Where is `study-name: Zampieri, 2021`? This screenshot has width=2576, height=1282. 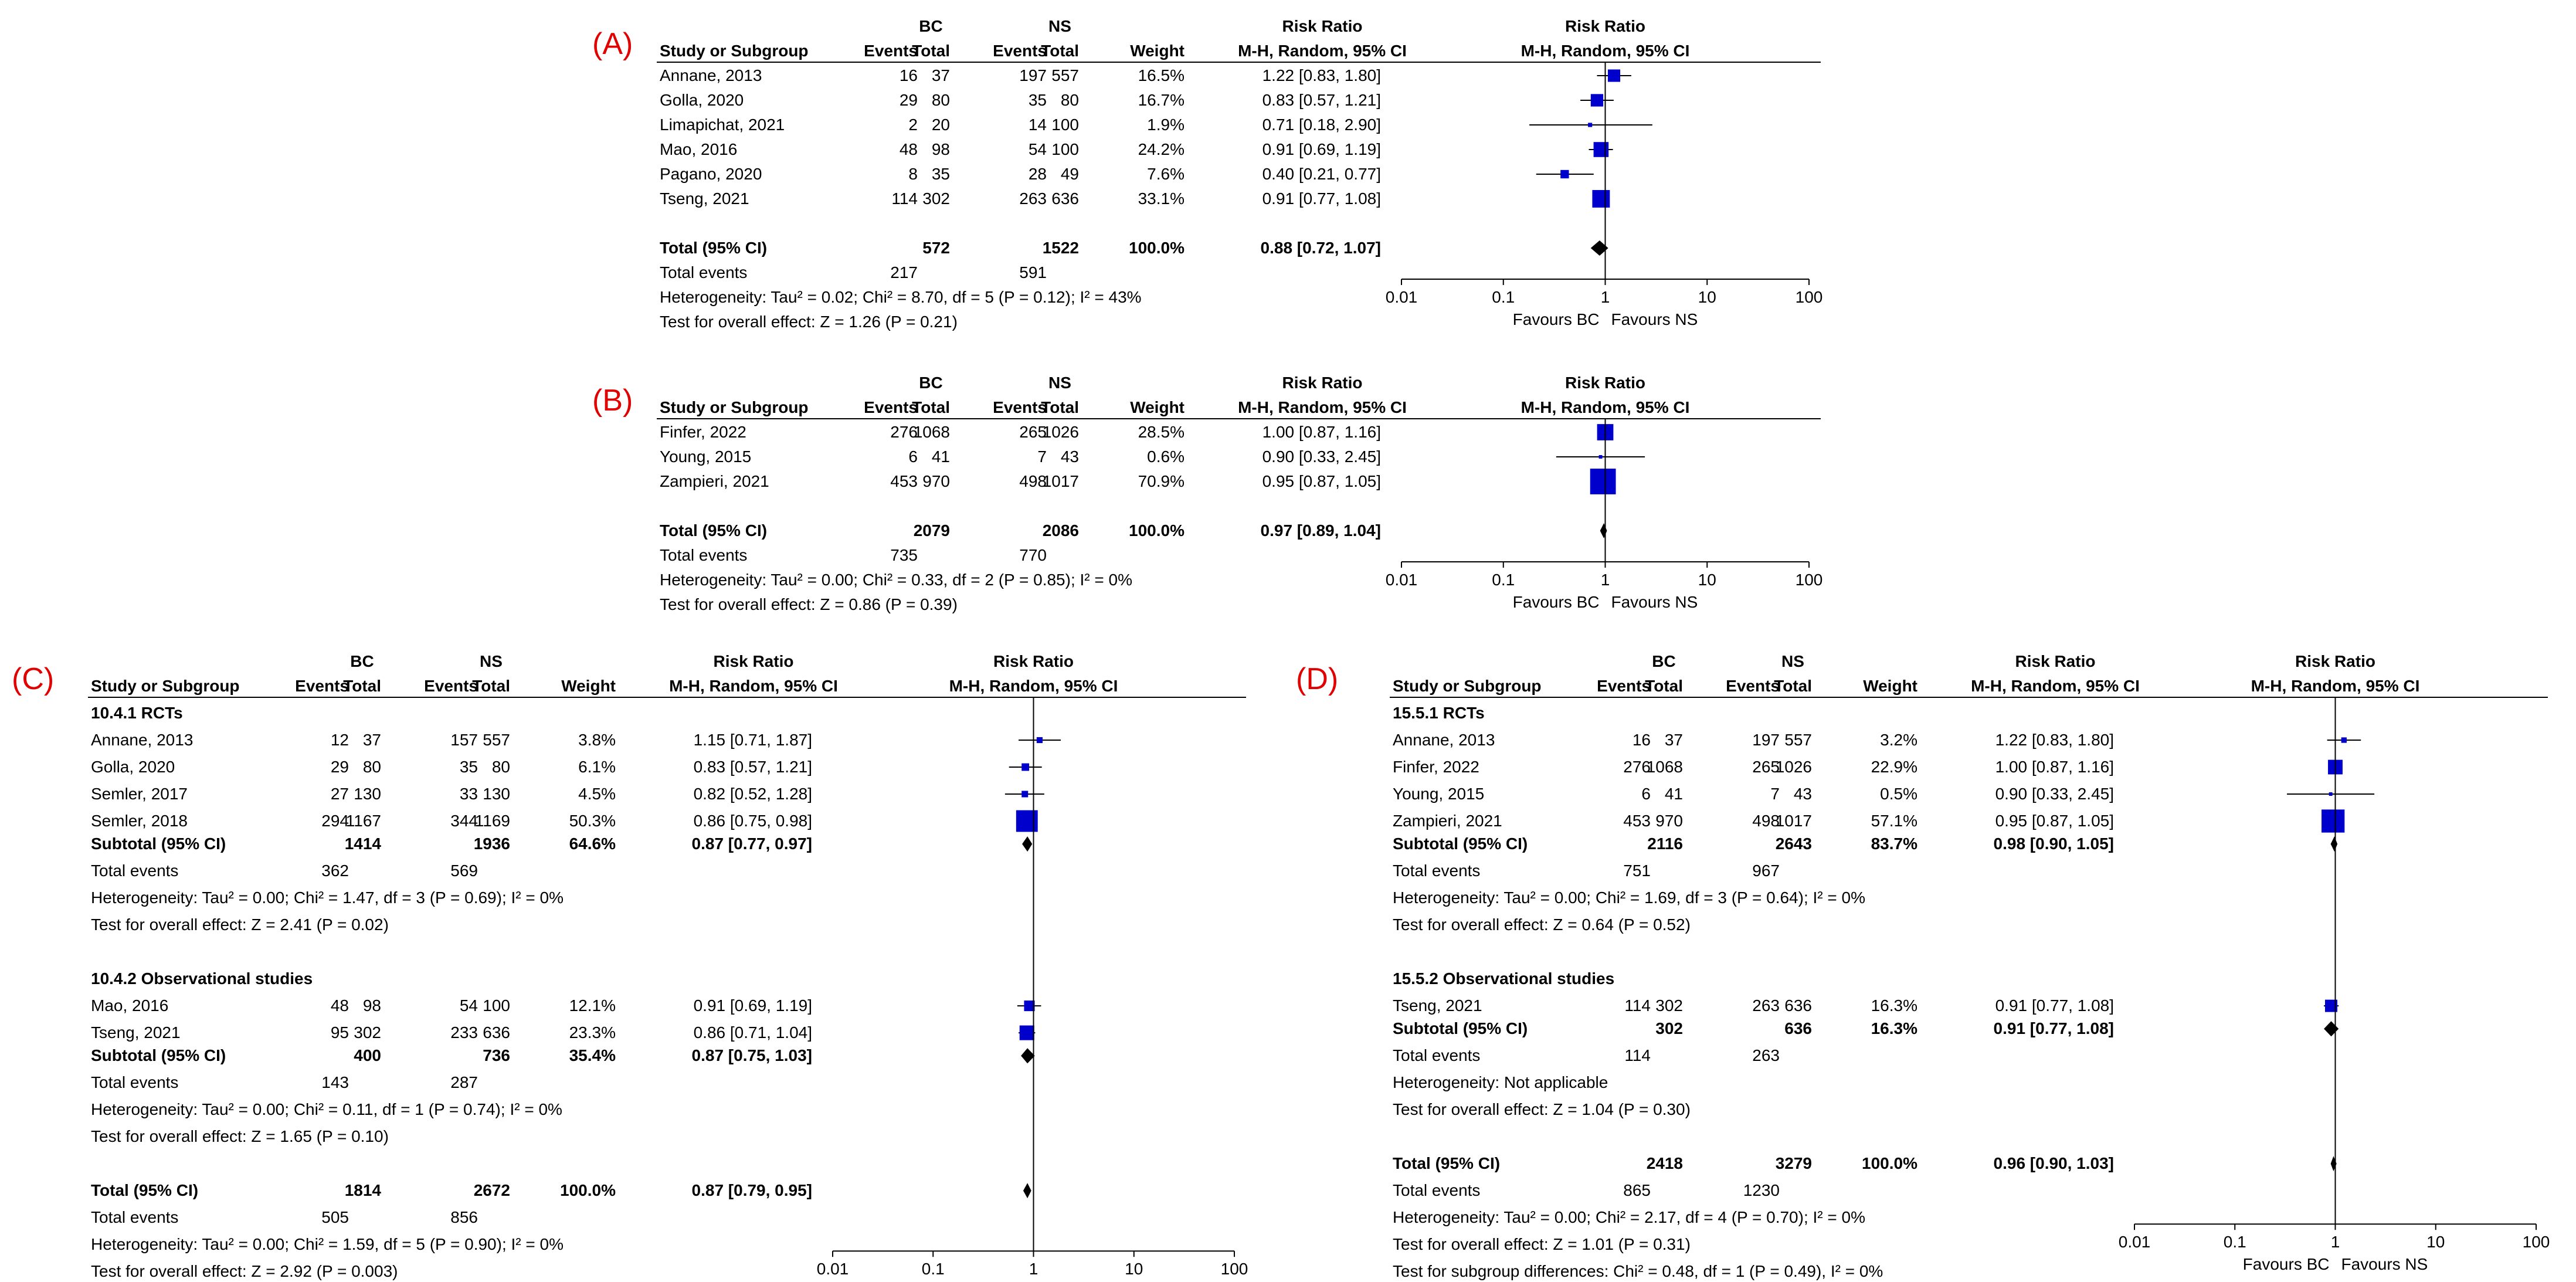 study-name: Zampieri, 2021 is located at coordinates (1447, 821).